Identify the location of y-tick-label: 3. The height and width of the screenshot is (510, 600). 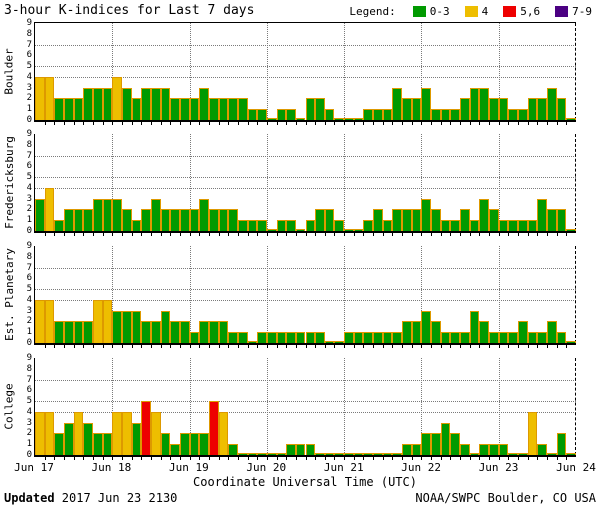
(29, 87).